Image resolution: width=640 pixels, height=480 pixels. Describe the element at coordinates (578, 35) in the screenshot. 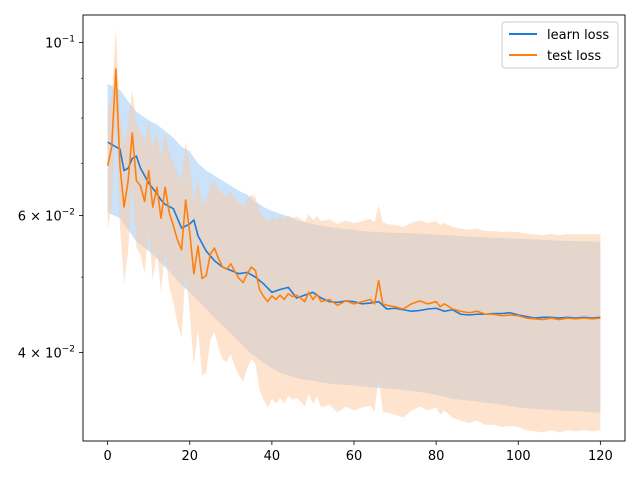

I see `legend-label-learn-loss: learn loss` at that location.